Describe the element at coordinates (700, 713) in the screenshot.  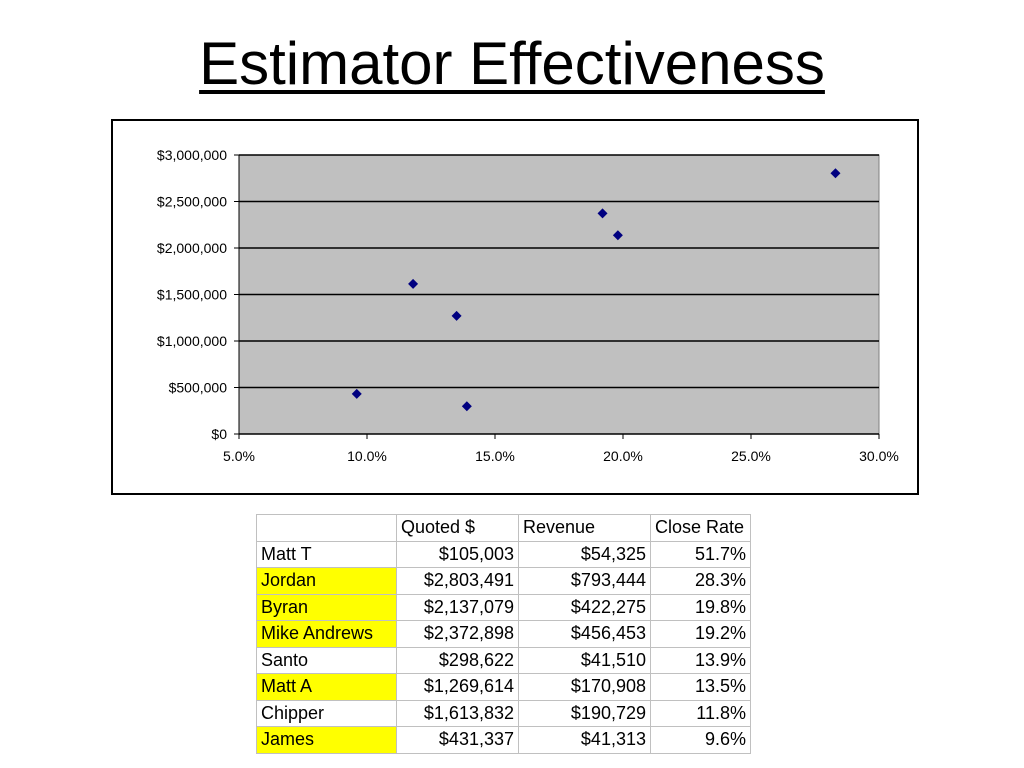
I see `row-close-rate-cell: 11.8%` at that location.